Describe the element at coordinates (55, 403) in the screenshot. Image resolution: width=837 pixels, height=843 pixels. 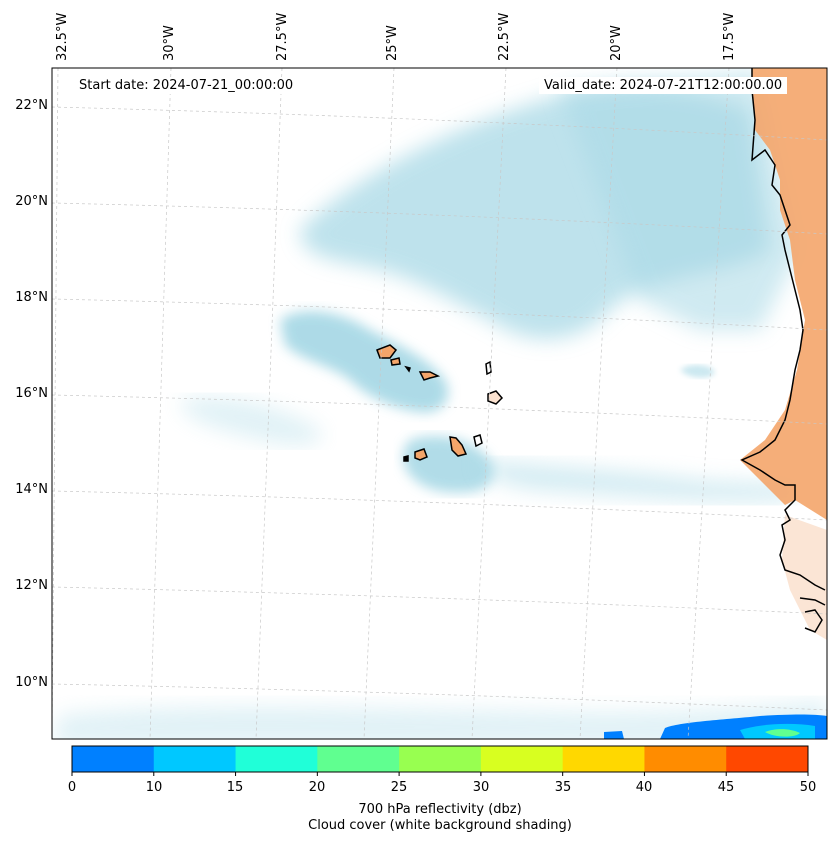
I see `meridian-32-5w` at that location.